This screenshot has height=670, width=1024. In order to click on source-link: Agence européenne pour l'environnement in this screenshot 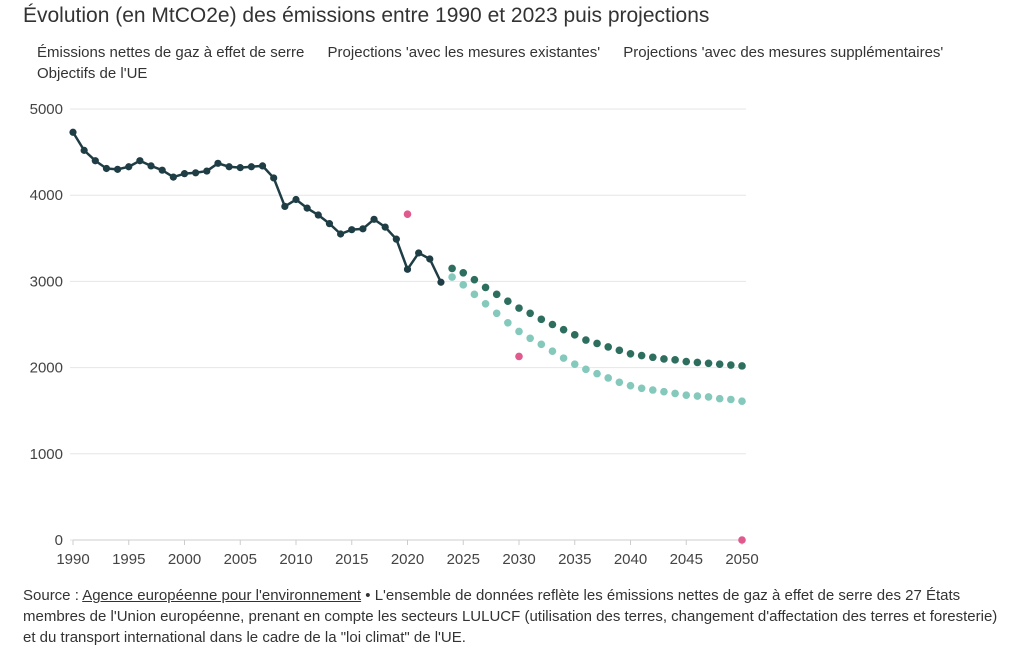, I will do `click(222, 595)`.